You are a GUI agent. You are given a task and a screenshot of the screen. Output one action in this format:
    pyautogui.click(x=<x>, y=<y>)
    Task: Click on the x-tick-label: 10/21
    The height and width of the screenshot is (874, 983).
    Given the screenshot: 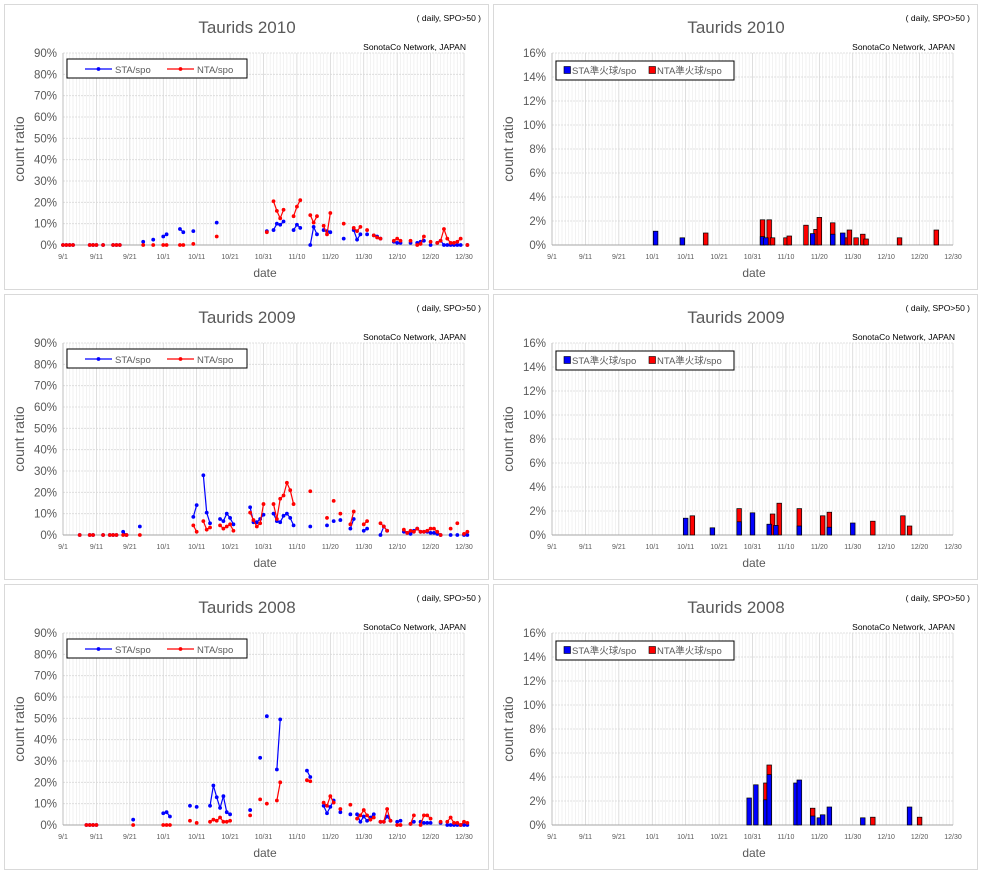 What is the action you would take?
    pyautogui.click(x=719, y=257)
    